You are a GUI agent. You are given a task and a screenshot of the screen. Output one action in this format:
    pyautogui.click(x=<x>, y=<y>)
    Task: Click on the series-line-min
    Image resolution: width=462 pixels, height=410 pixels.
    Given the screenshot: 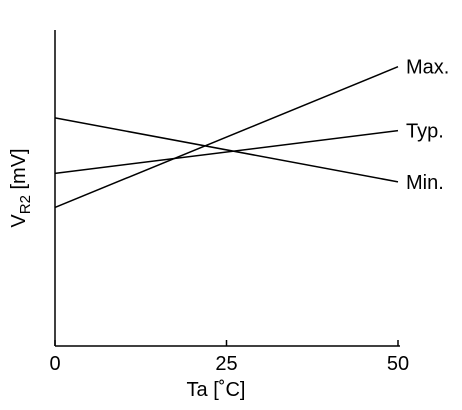 What is the action you would take?
    pyautogui.click(x=226, y=150)
    